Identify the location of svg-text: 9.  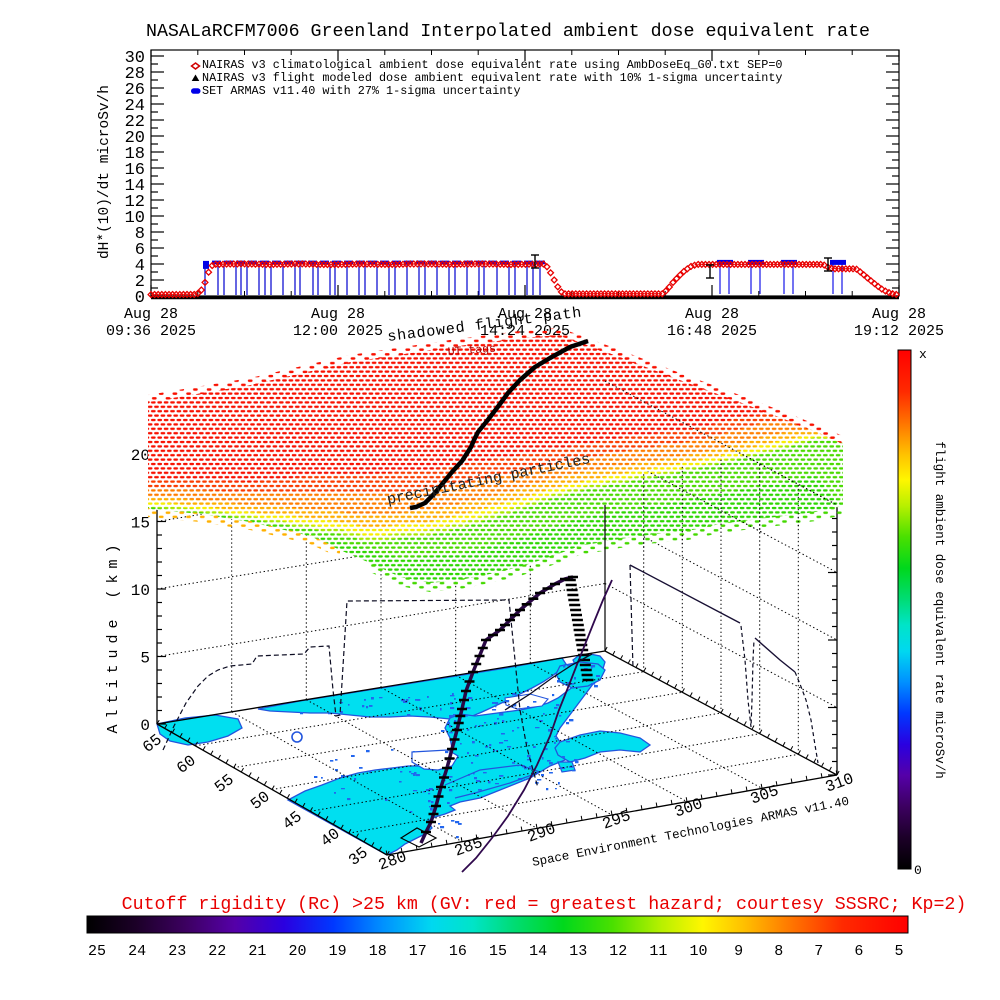
(738, 951).